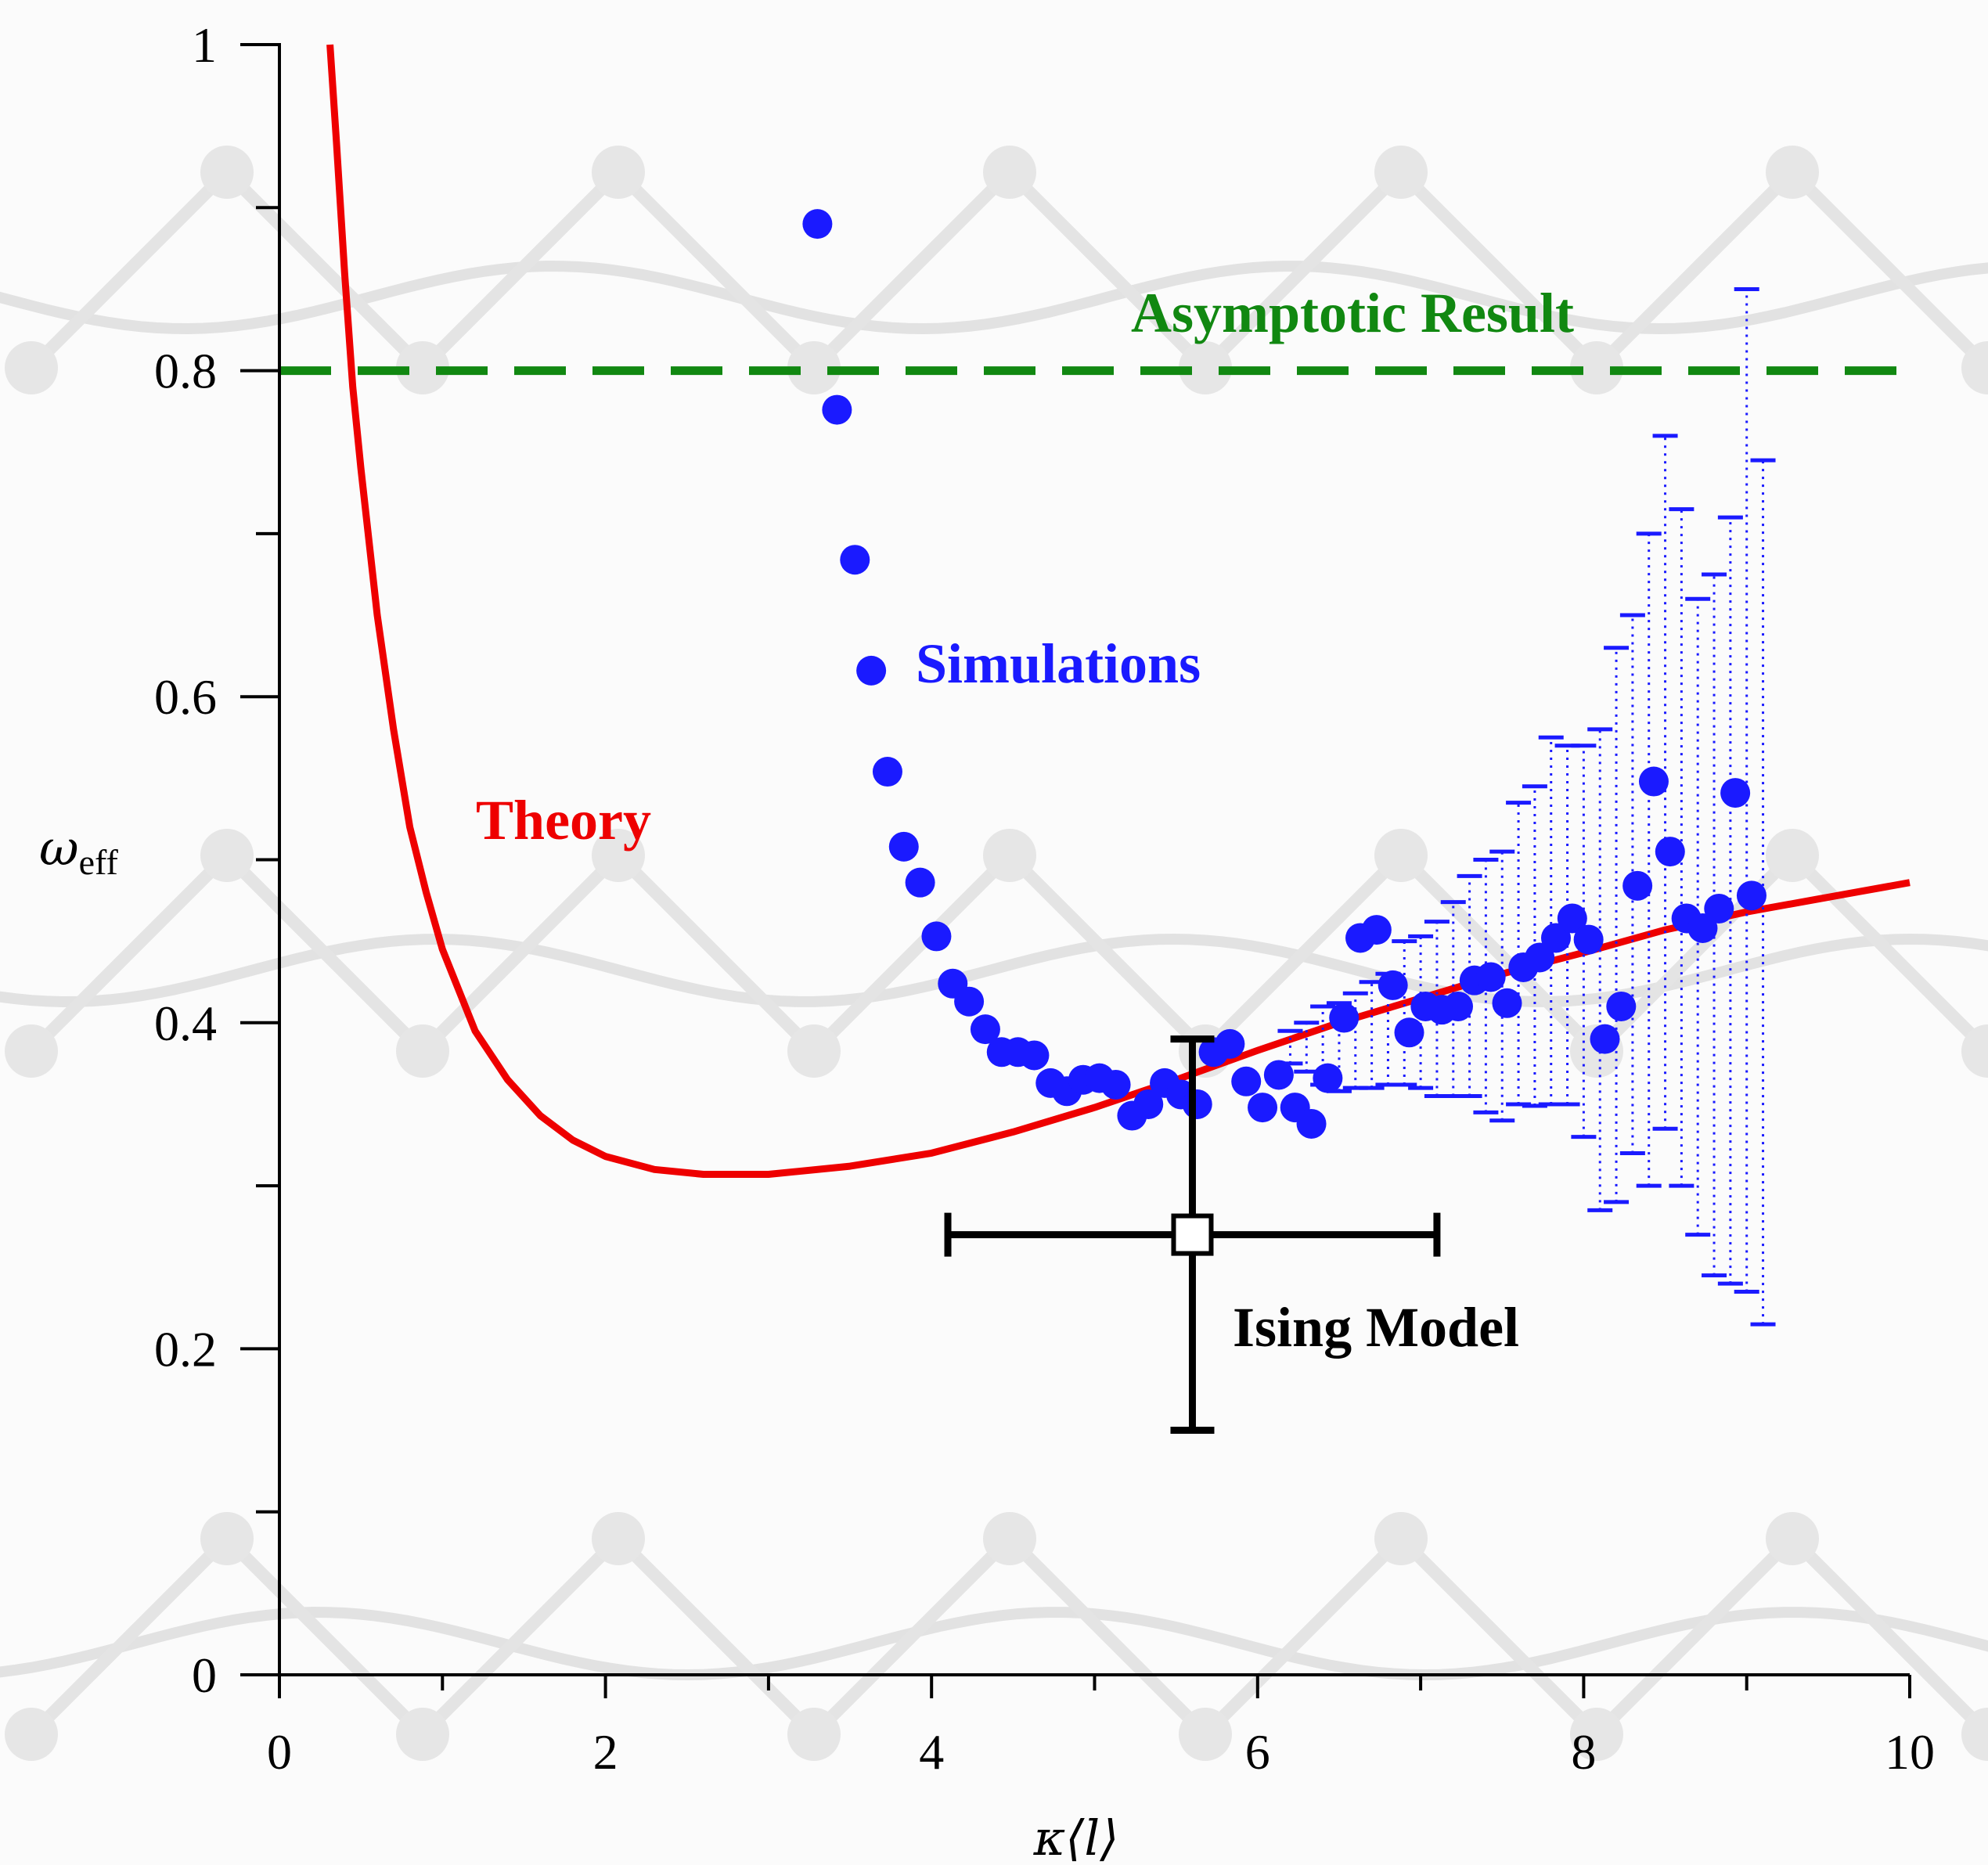  Describe the element at coordinates (205, 1675) in the screenshot. I see `y-tick-label: 0` at that location.